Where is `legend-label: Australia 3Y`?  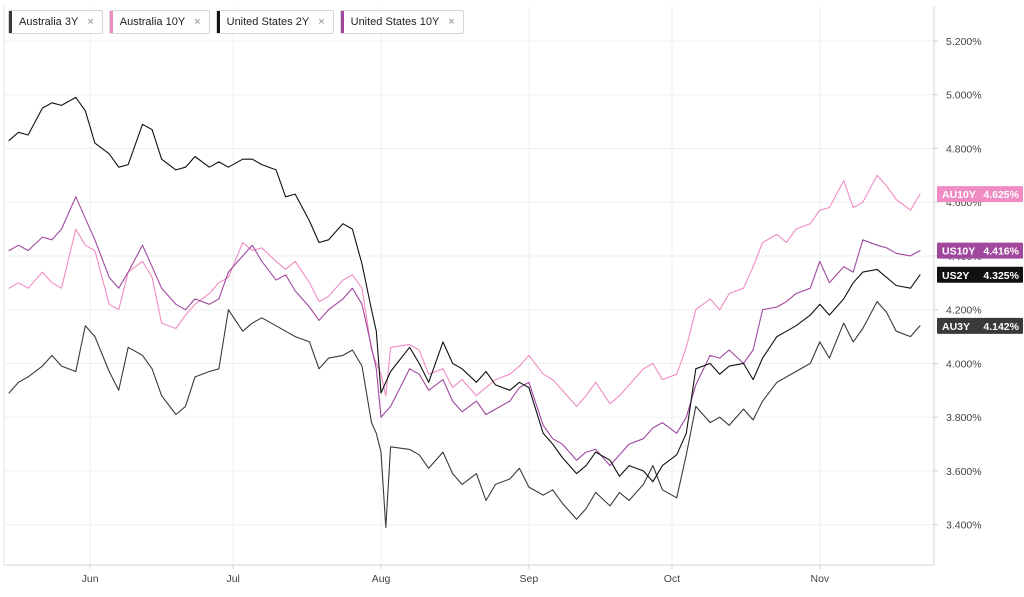
legend-label: Australia 3Y is located at coordinates (49, 22).